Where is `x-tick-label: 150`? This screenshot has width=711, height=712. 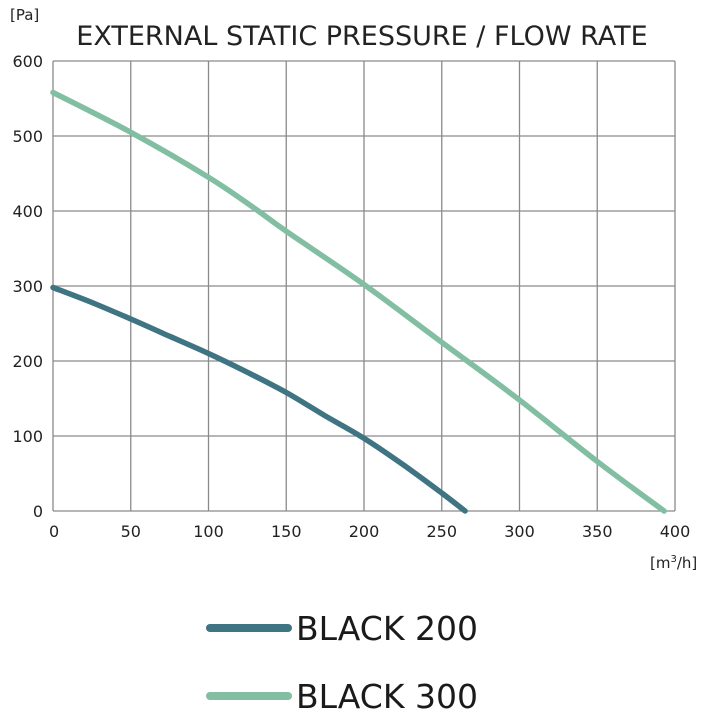
x-tick-label: 150 is located at coordinates (286, 531).